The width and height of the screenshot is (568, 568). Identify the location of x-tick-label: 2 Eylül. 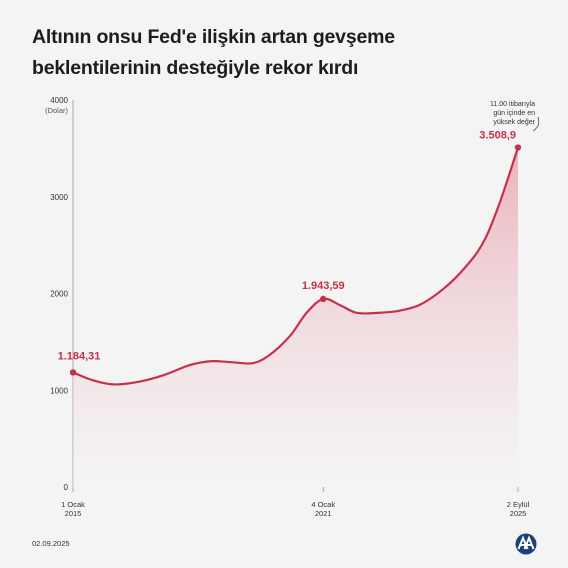
(518, 504).